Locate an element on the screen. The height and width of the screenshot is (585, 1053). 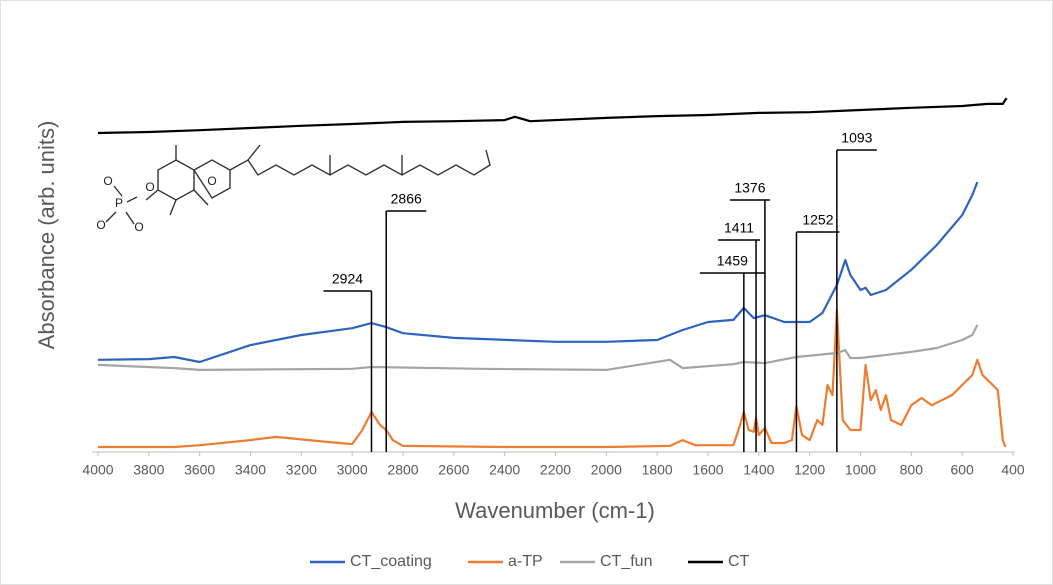
peak-label: 2924 is located at coordinates (347, 279).